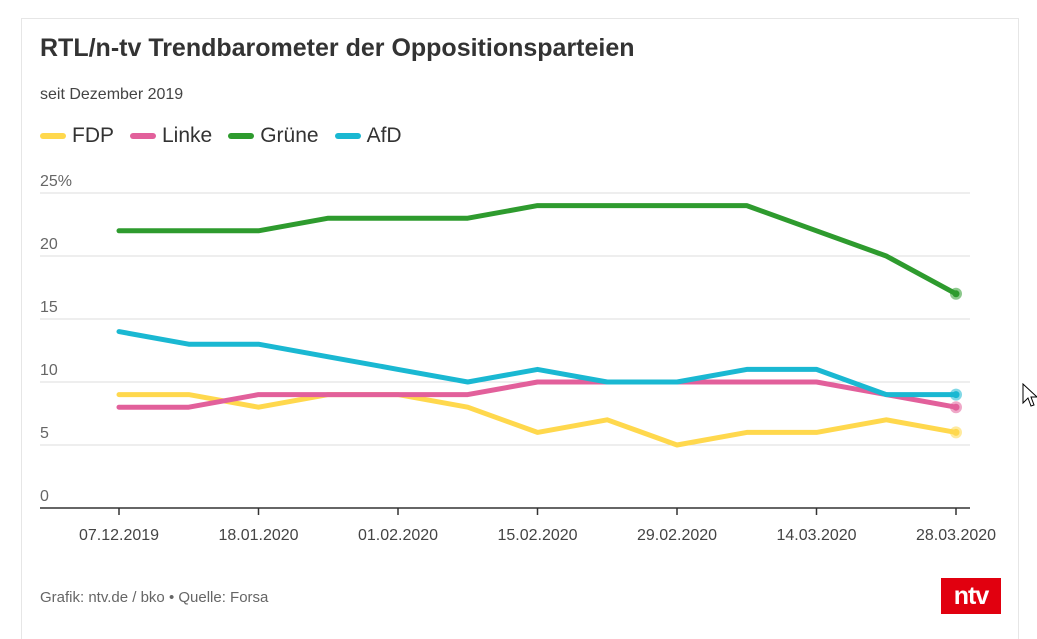 The height and width of the screenshot is (639, 1037). I want to click on series-line-gruene, so click(537, 250).